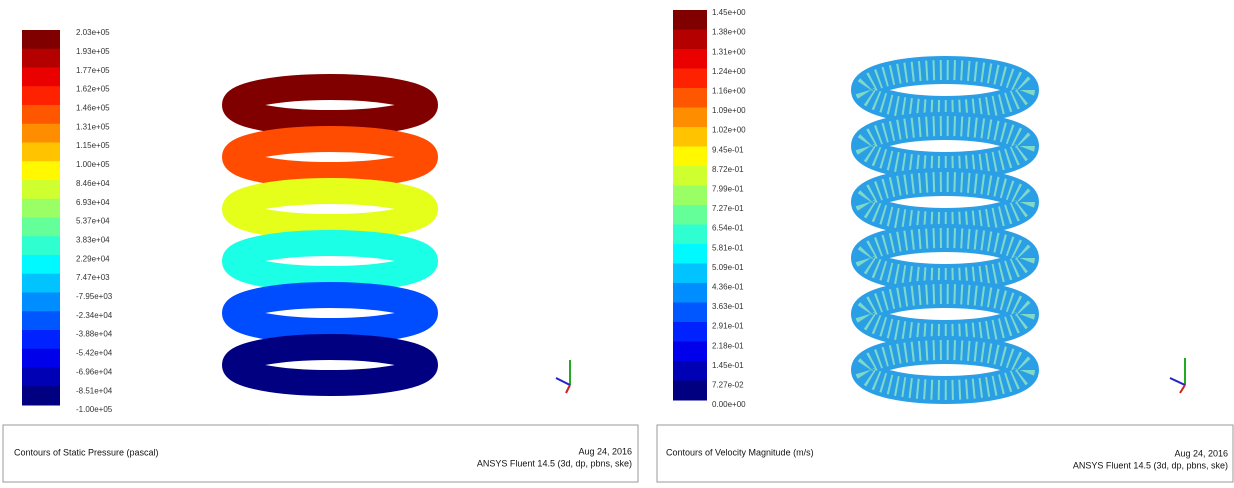 Image resolution: width=1234 pixels, height=488 pixels. What do you see at coordinates (93, 202) in the screenshot?
I see `legend-label: 6.93e+04` at bounding box center [93, 202].